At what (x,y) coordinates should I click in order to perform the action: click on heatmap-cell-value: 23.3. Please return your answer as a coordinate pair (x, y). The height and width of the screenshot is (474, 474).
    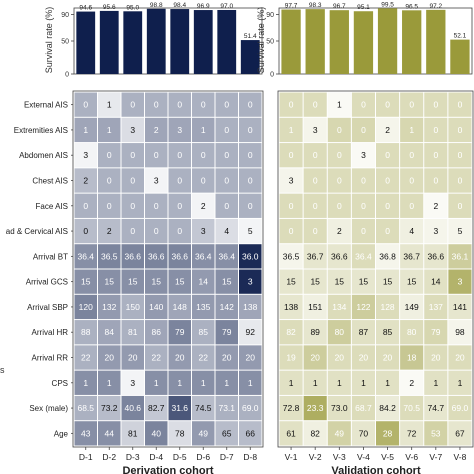
    Looking at the image, I should click on (315, 408).